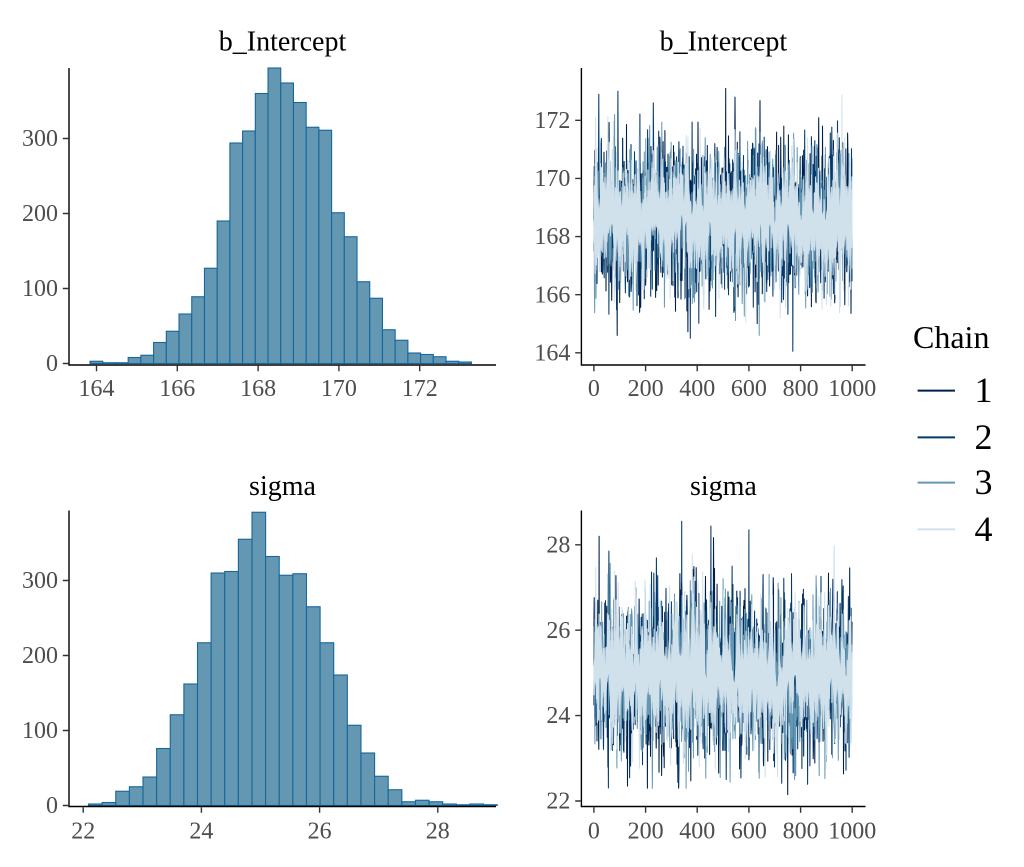  Describe the element at coordinates (984, 529) in the screenshot. I see `svg-text: 4` at that location.